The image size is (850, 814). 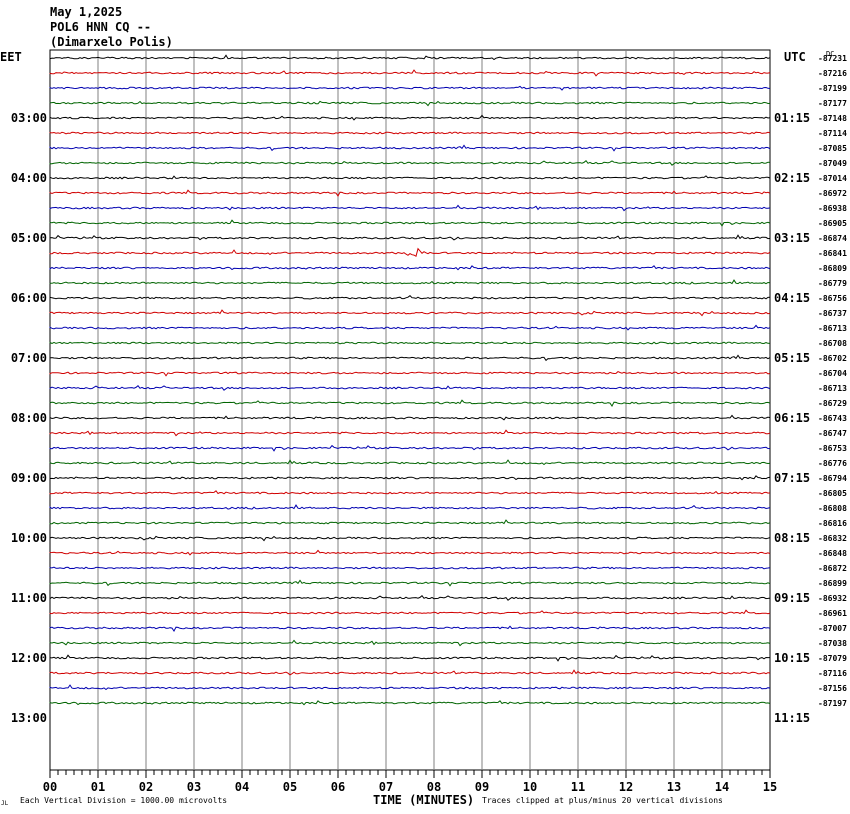 I want to click on trace-offset-label: -87116, so click(x=832, y=673).